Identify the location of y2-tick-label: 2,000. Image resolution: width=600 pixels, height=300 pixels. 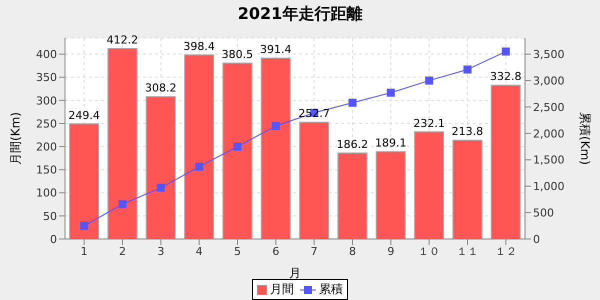
(548, 133).